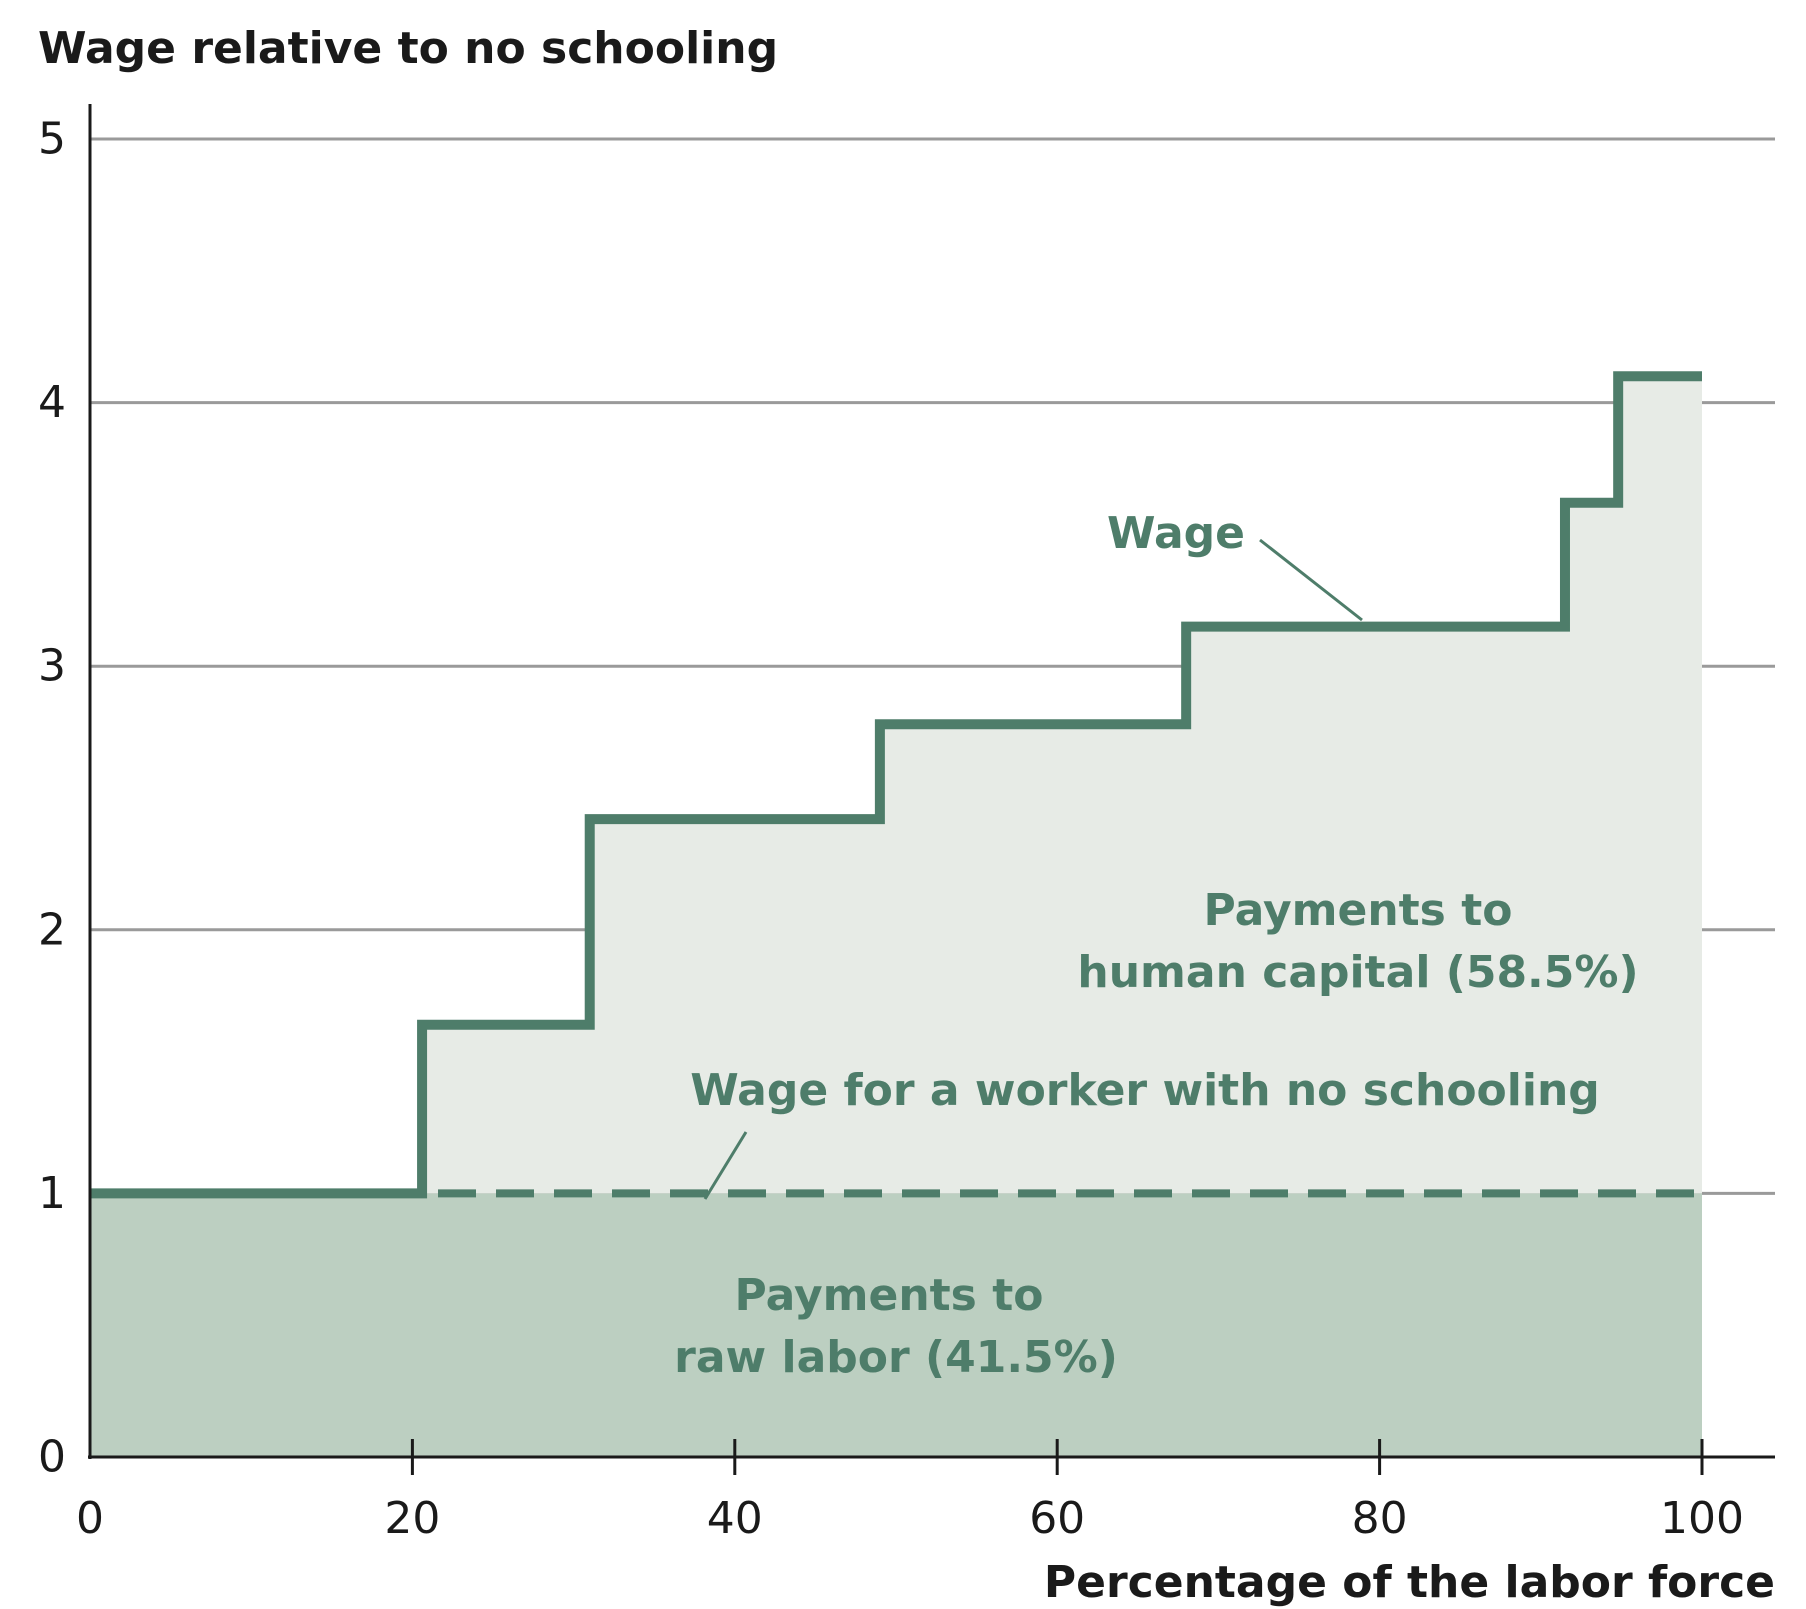  I want to click on y-tick-label-1: 1, so click(52, 1193).